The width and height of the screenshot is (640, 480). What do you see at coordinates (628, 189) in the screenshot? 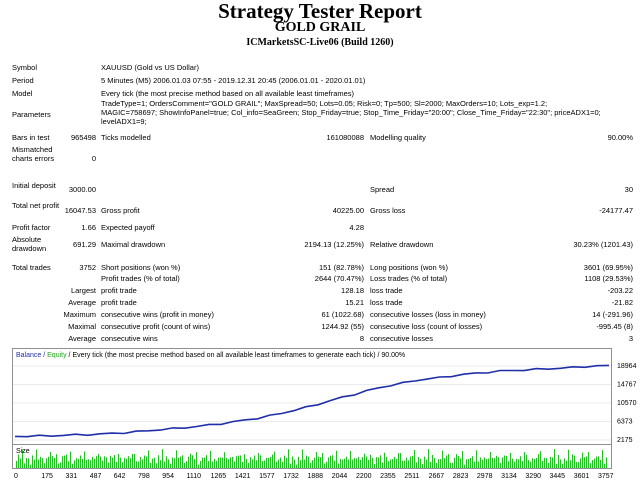
I see `spread-value: 30` at bounding box center [628, 189].